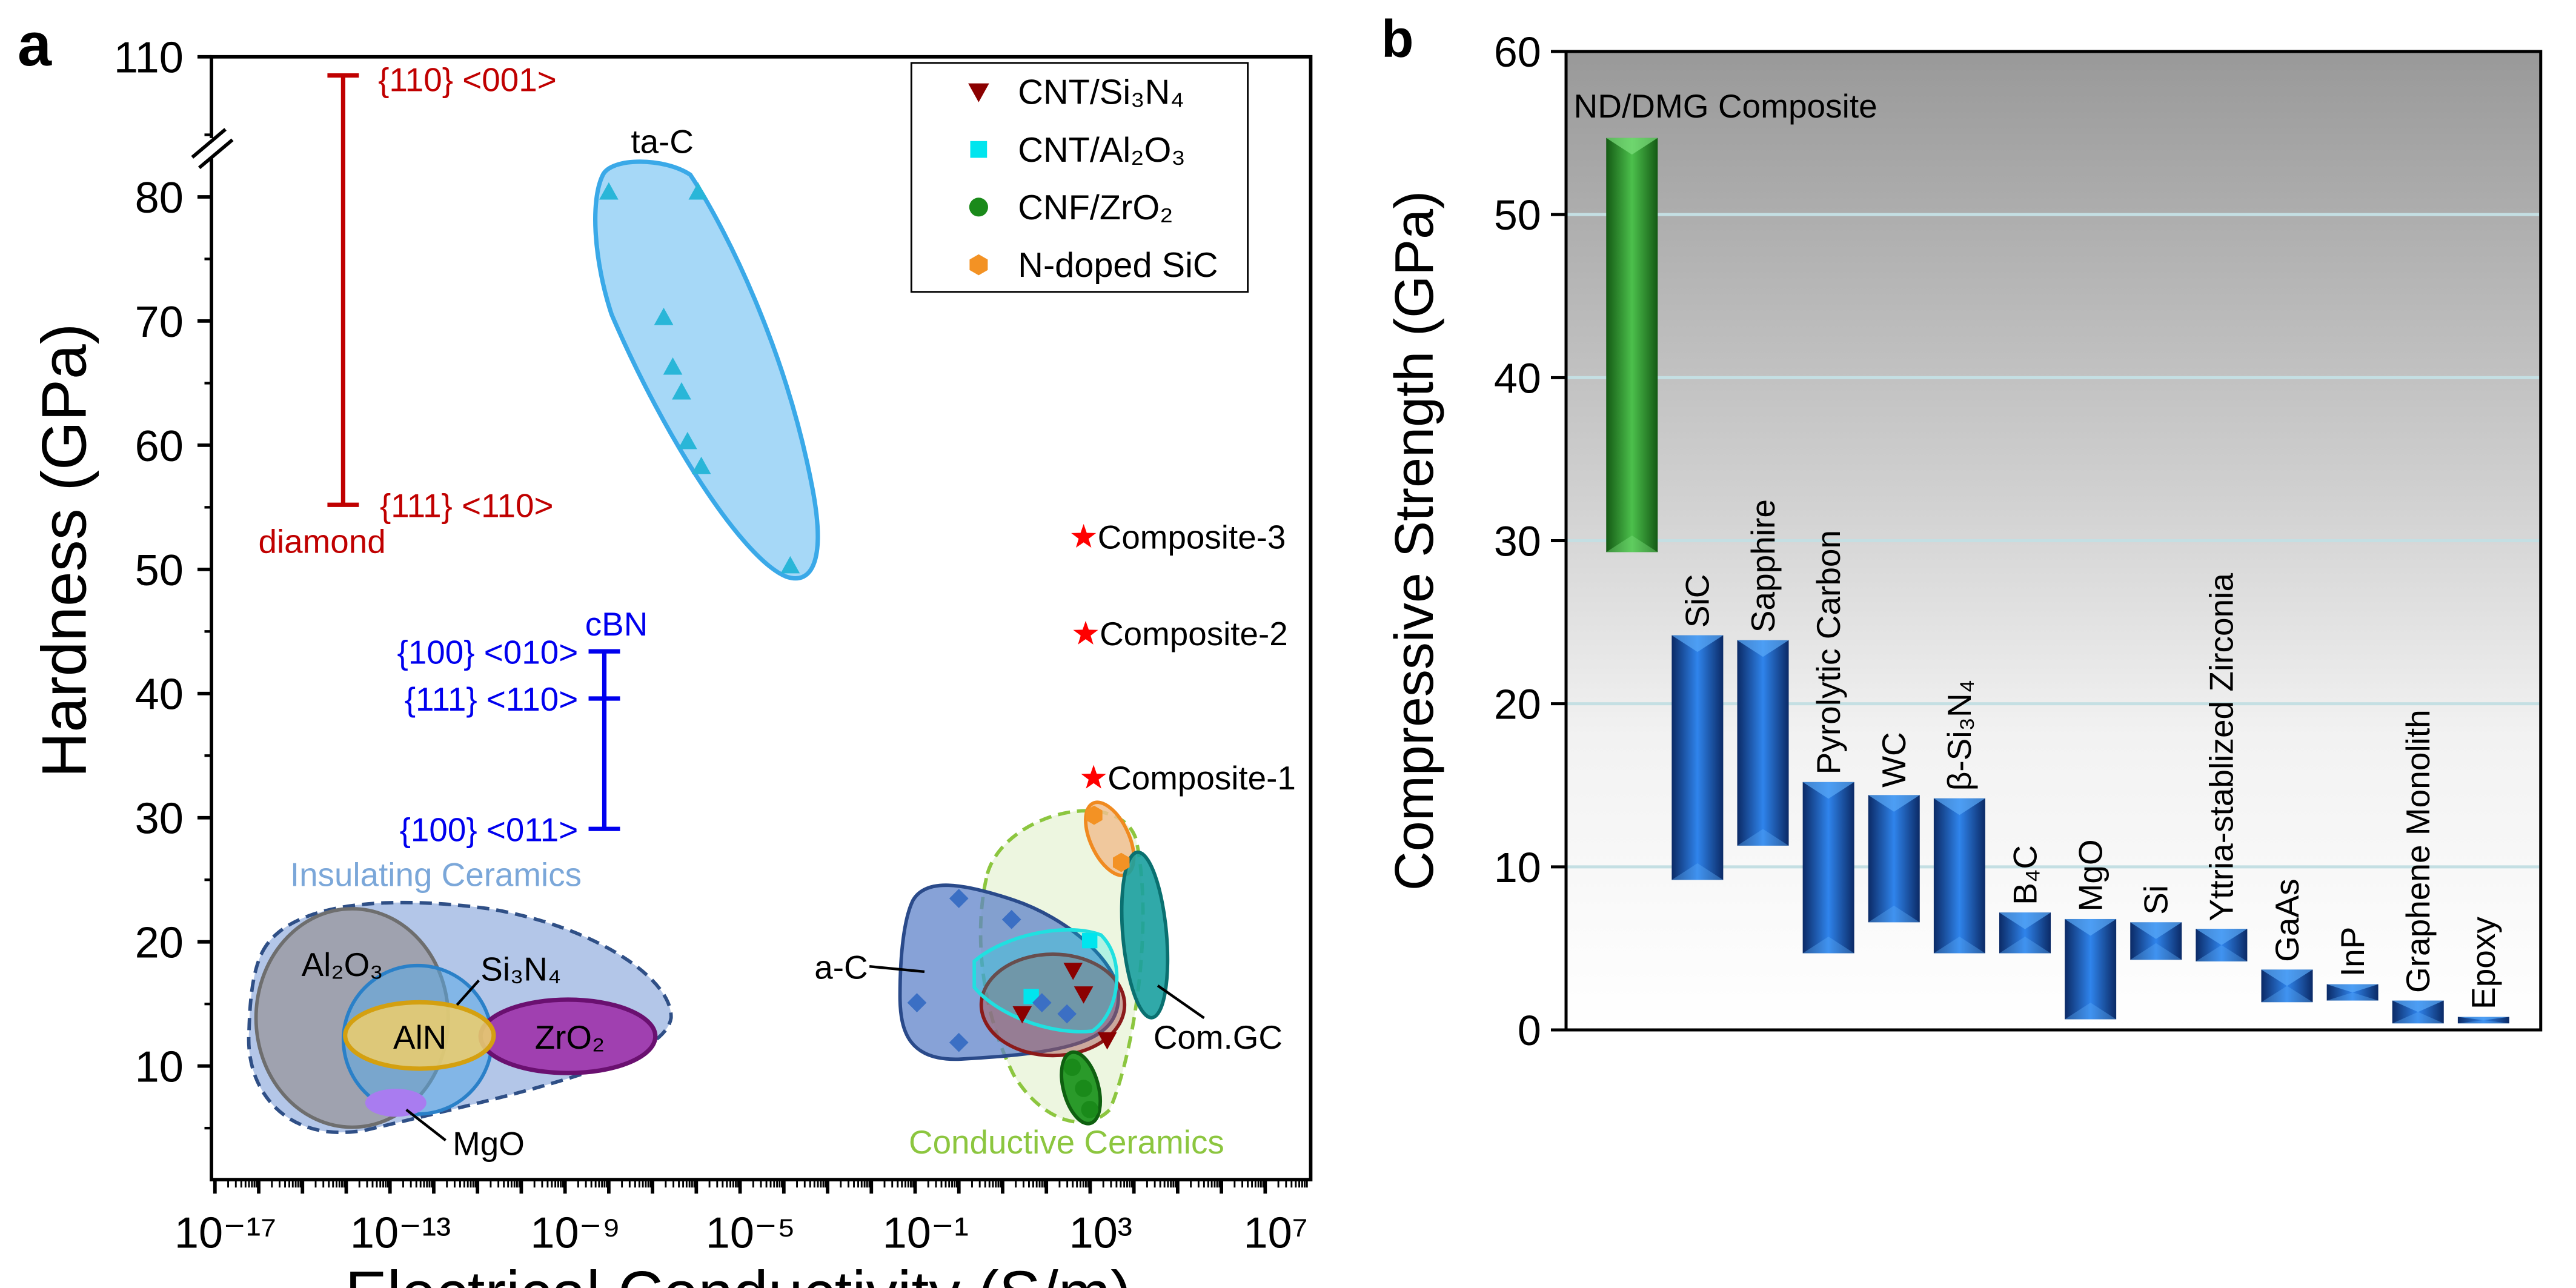  What do you see at coordinates (35, 45) in the screenshot?
I see `panel-label-a: a` at bounding box center [35, 45].